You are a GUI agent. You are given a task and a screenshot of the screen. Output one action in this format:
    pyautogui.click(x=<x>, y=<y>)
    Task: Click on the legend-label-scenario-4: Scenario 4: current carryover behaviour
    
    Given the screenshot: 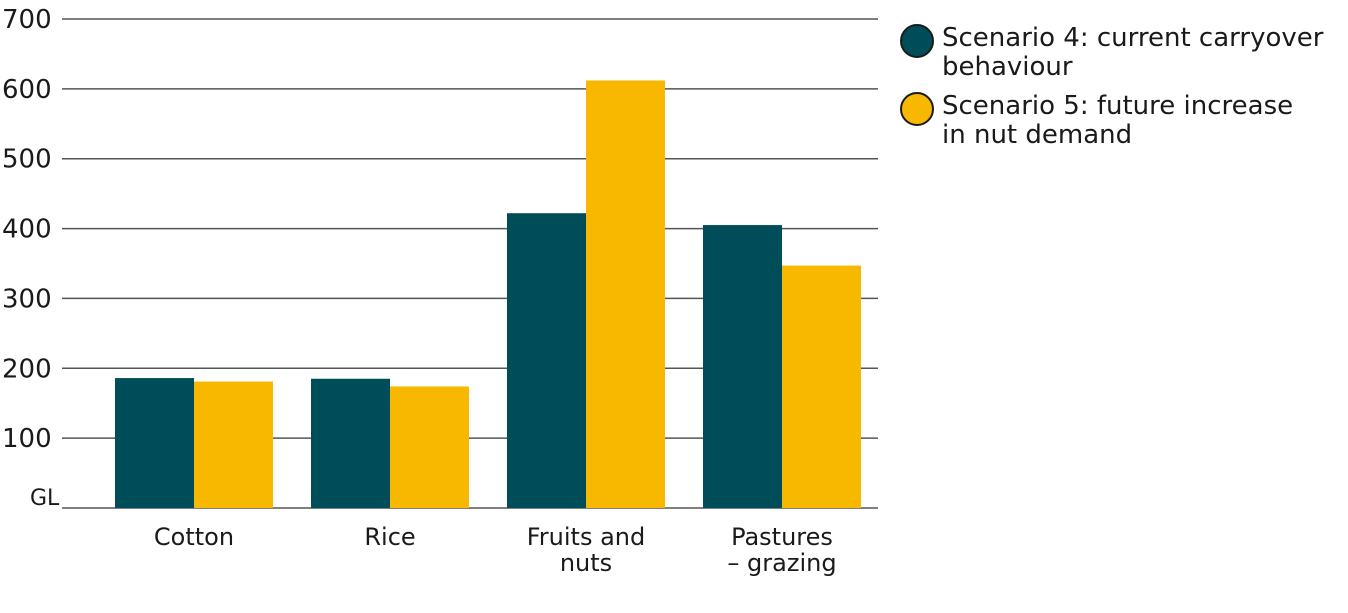 What is the action you would take?
    pyautogui.click(x=1133, y=52)
    